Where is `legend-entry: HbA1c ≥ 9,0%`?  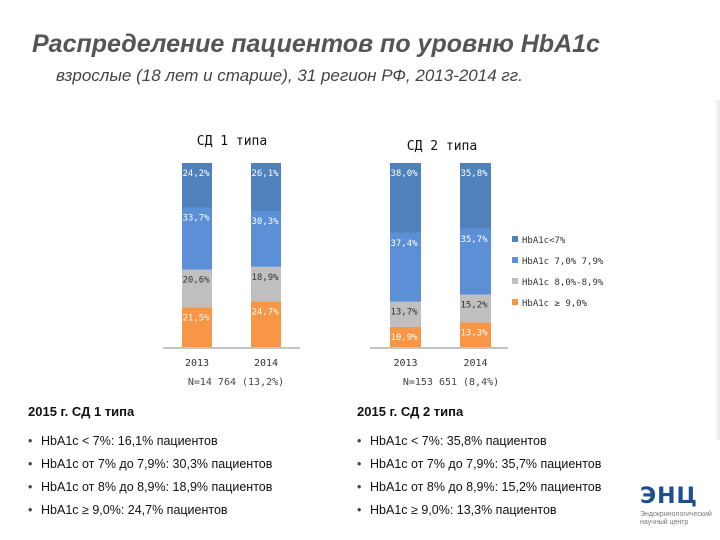 legend-entry: HbA1c ≥ 9,0% is located at coordinates (555, 304).